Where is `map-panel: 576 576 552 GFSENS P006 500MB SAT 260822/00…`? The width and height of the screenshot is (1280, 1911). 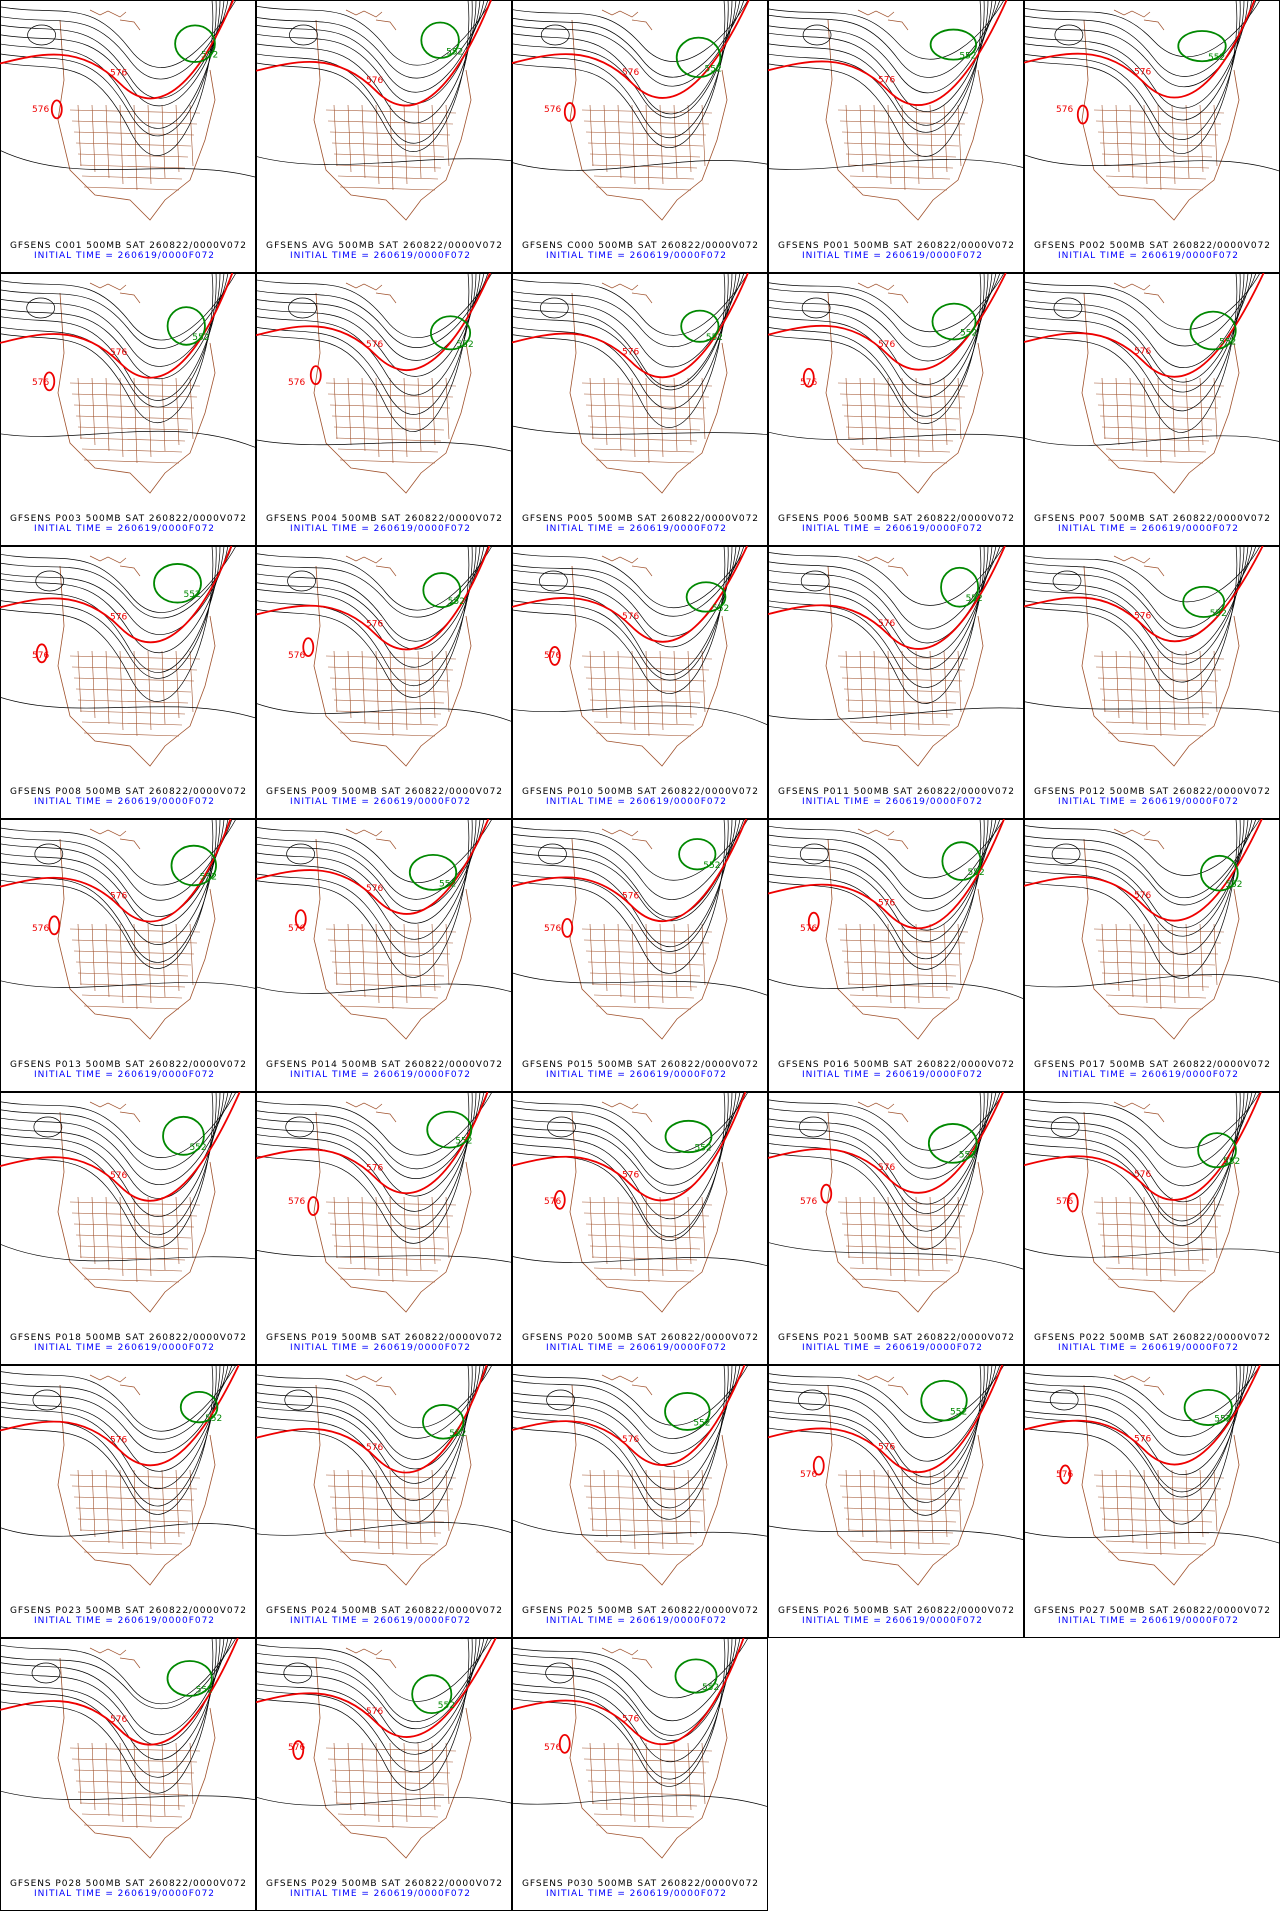
map-panel: 576 576 552 GFSENS P006 500MB SAT 260822/00… is located at coordinates (896, 409).